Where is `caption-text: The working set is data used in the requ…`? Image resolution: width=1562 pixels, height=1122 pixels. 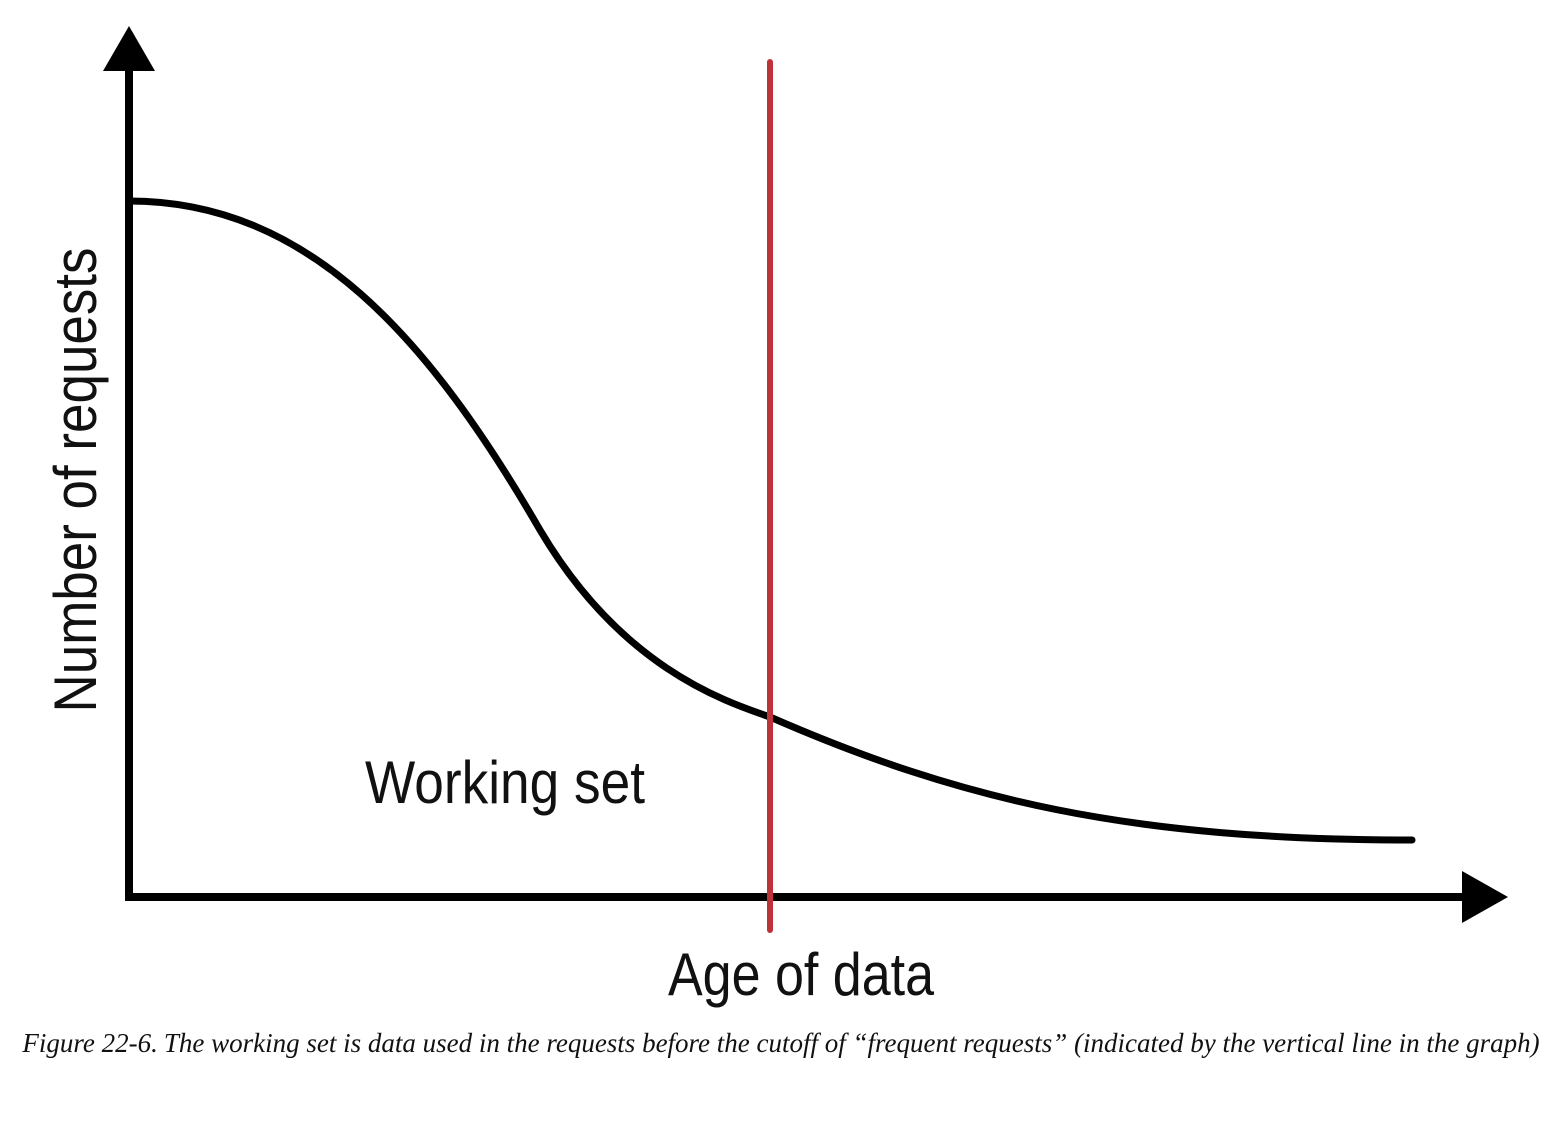
caption-text: The working set is data used in the requ… is located at coordinates (851, 1043).